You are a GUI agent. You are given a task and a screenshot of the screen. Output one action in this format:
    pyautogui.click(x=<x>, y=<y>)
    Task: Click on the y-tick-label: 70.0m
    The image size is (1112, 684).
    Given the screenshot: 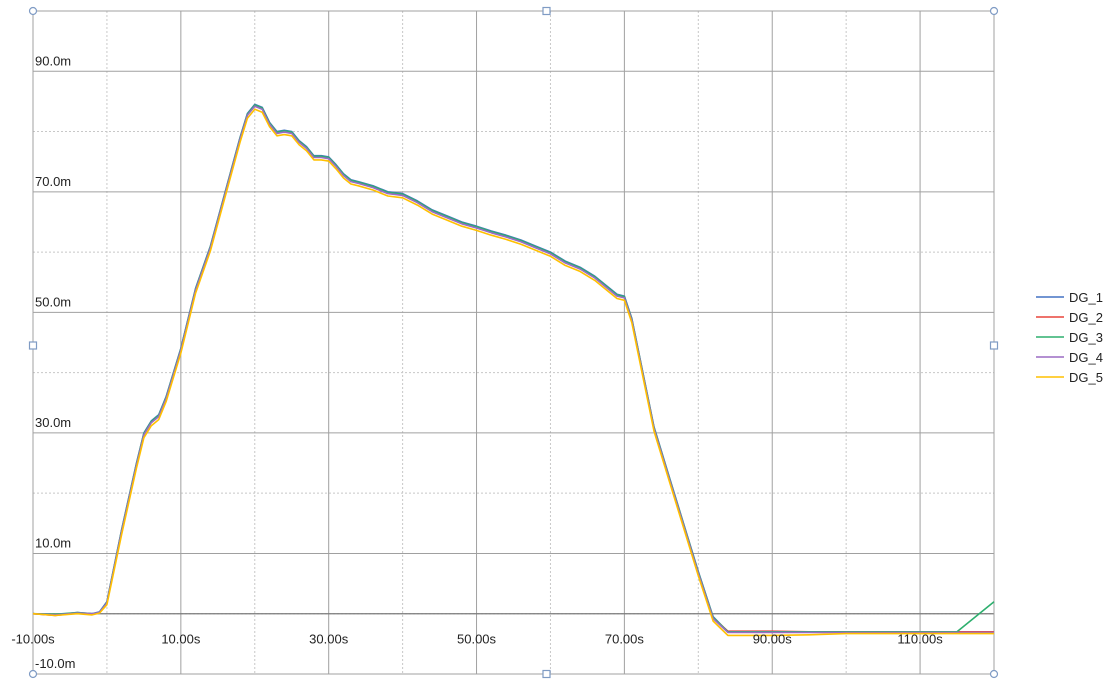 What is the action you would take?
    pyautogui.click(x=53, y=181)
    